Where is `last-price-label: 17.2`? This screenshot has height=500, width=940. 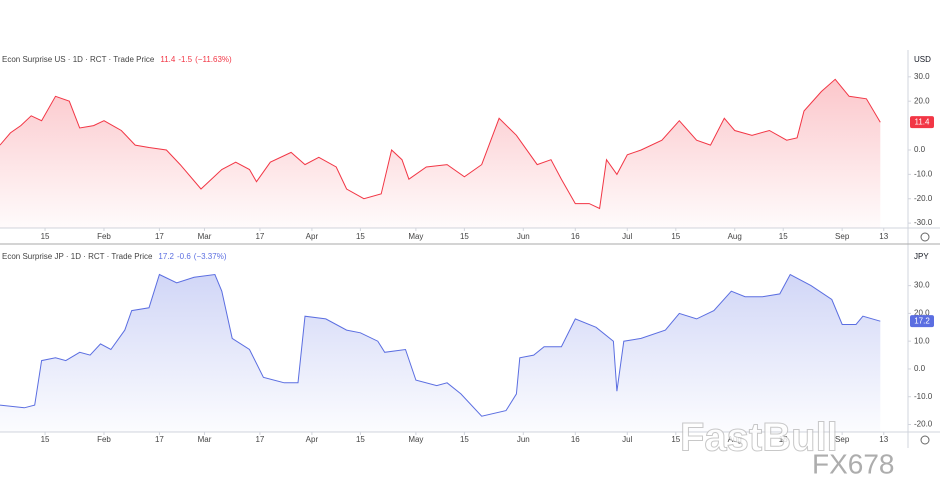 last-price-label: 17.2 is located at coordinates (922, 320).